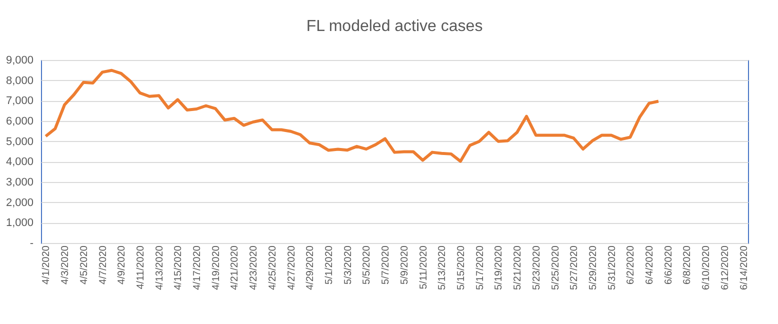 This screenshot has width=778, height=324. Describe the element at coordinates (424, 267) in the screenshot. I see `x-tick-label: 5/11/2020` at that location.